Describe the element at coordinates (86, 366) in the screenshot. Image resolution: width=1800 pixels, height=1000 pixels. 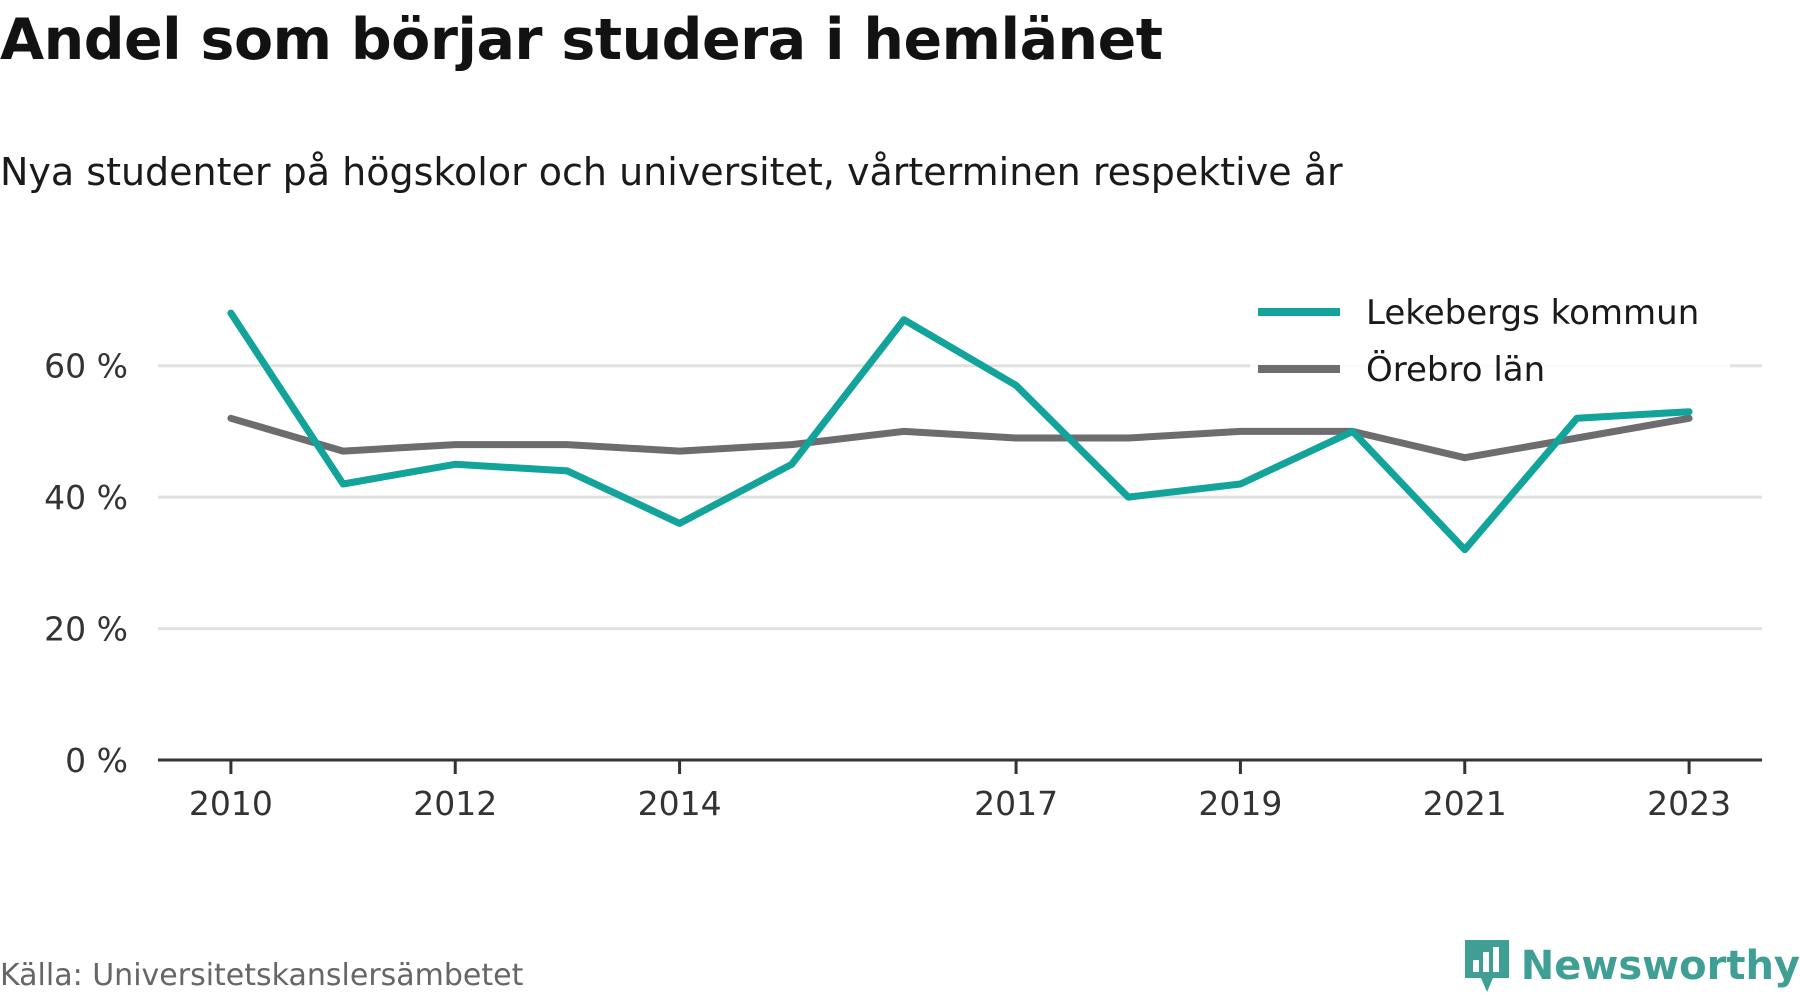
I see `y-tick-label: 60 %` at that location.